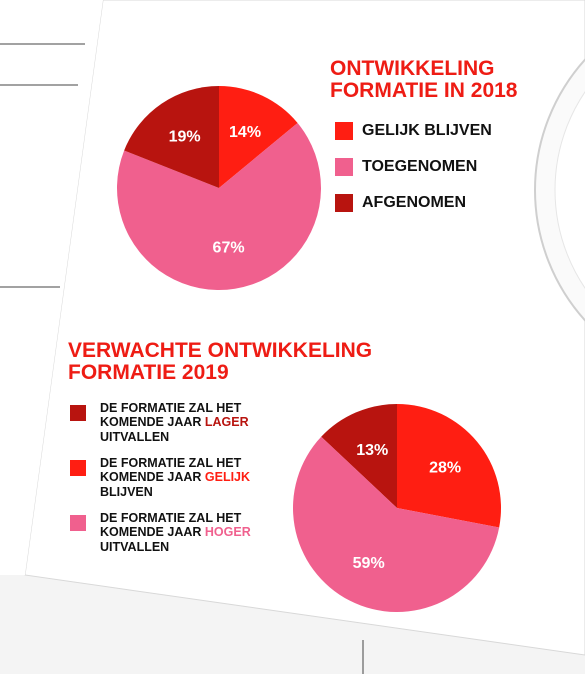 The height and width of the screenshot is (674, 585). What do you see at coordinates (420, 166) in the screenshot?
I see `legend-label: TOEGENOMEN` at bounding box center [420, 166].